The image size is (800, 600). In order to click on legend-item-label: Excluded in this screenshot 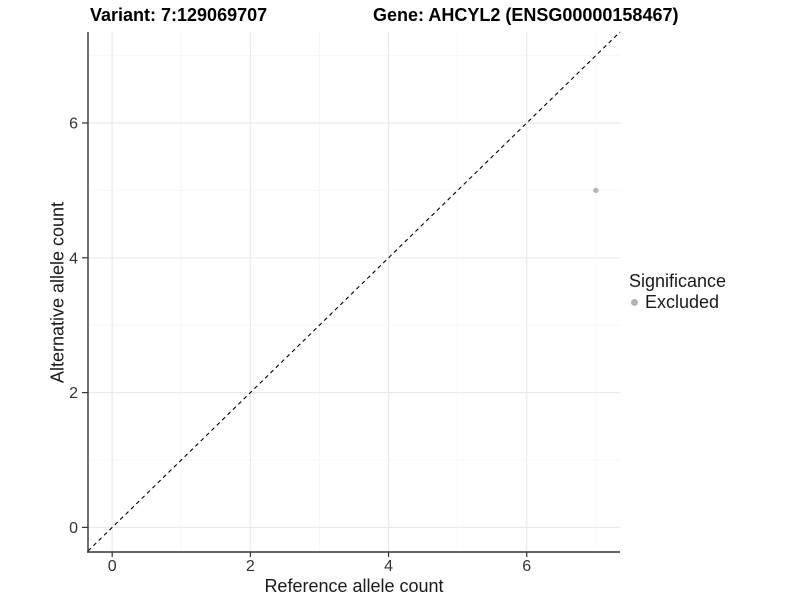, I will do `click(682, 302)`.